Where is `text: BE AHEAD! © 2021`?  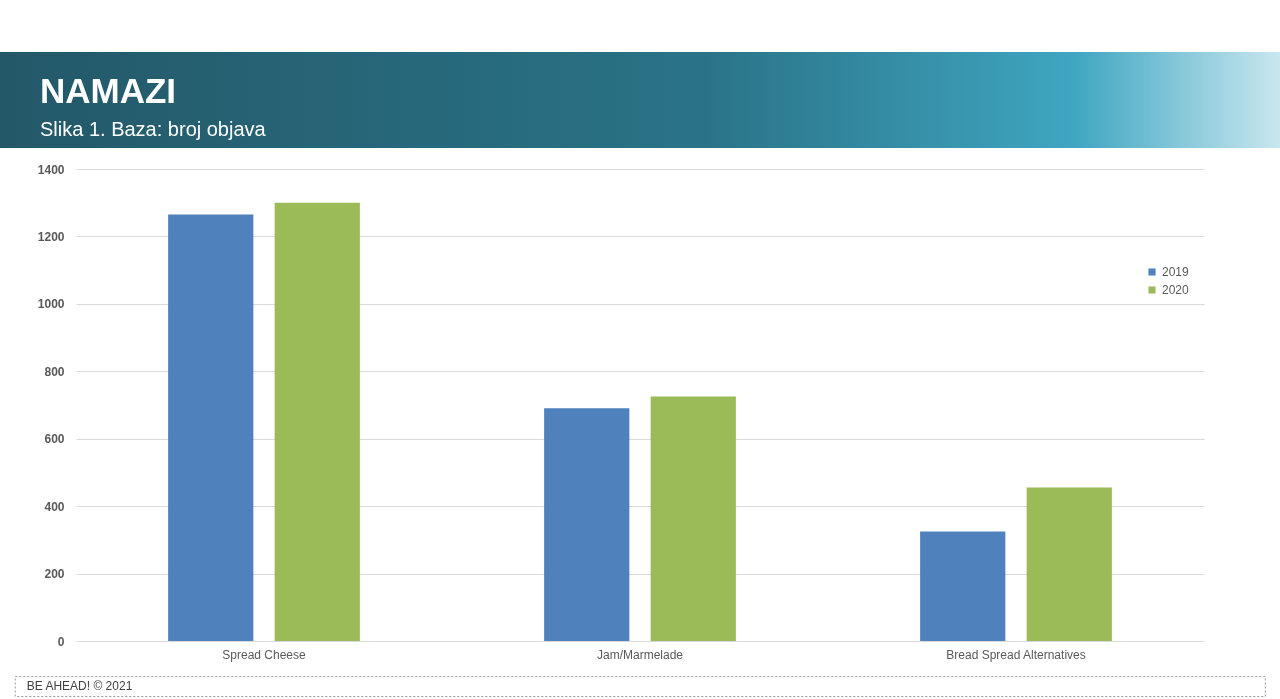
text: BE AHEAD! © 2021 is located at coordinates (79, 686).